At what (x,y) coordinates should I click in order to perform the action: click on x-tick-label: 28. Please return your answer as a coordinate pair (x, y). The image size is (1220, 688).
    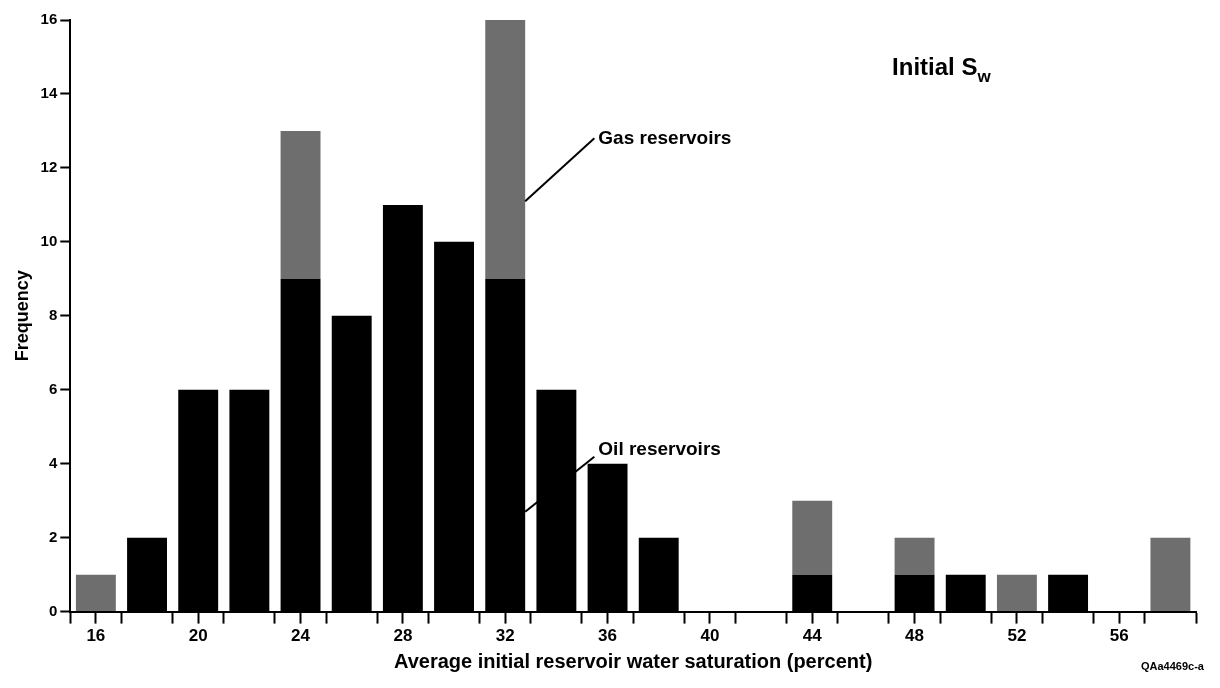
    Looking at the image, I should click on (403, 636).